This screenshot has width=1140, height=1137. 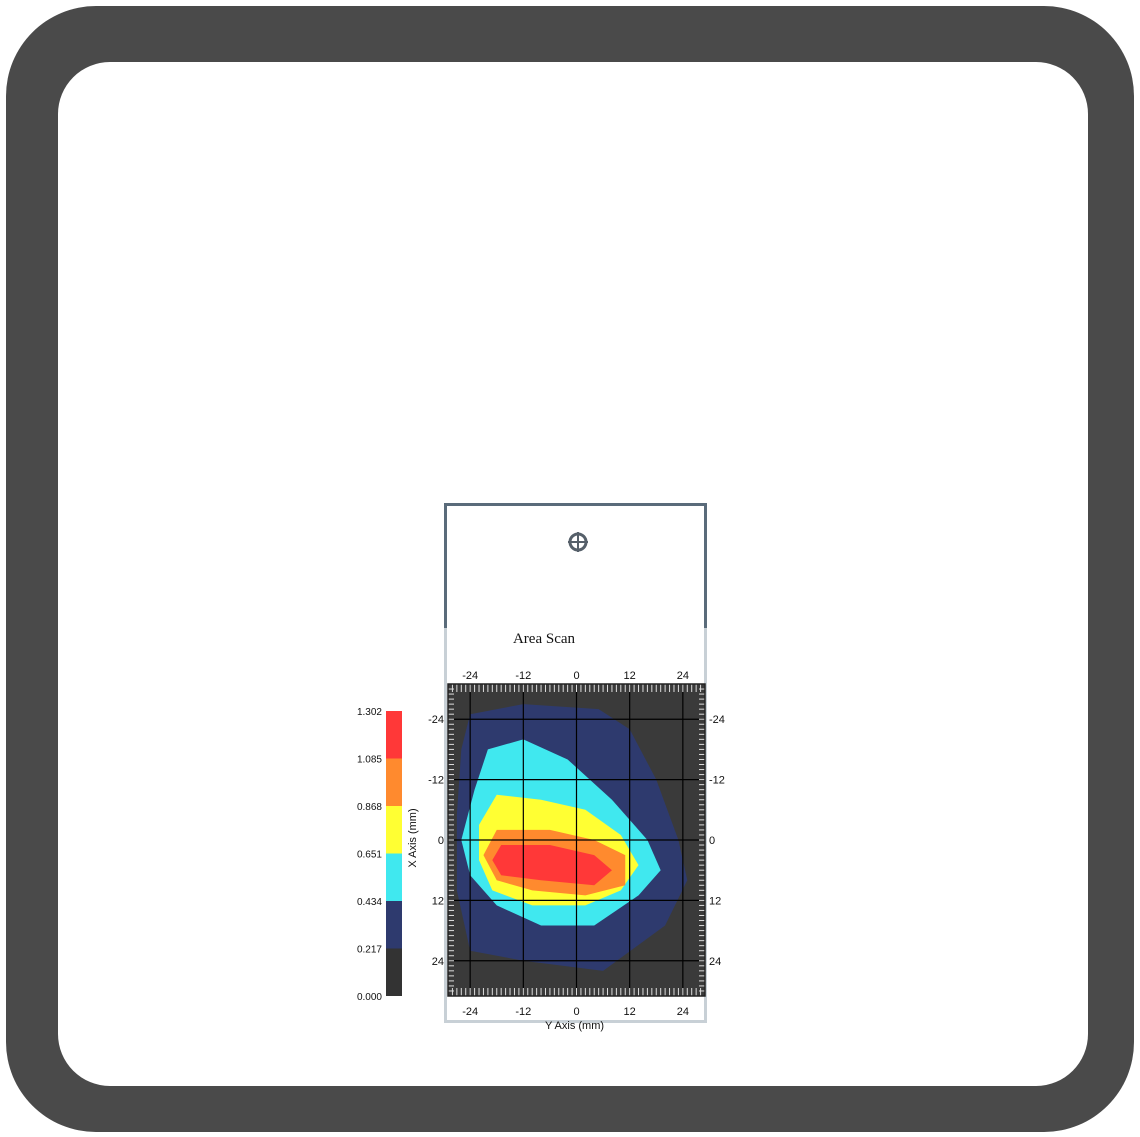 I want to click on chart-title: Area Scan, so click(x=544, y=639).